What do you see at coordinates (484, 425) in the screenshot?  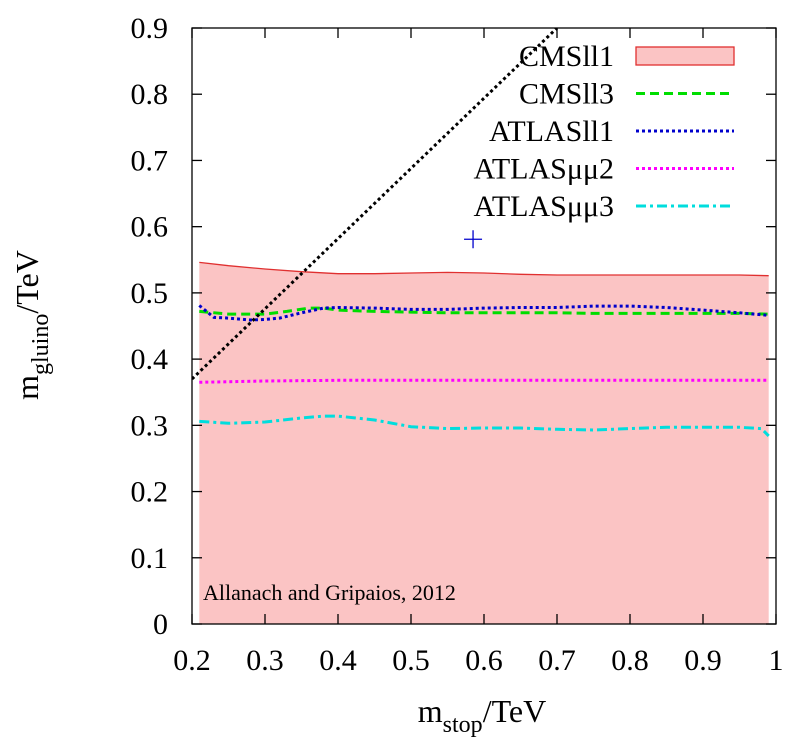 I see `series-line-atlasmumu3` at bounding box center [484, 425].